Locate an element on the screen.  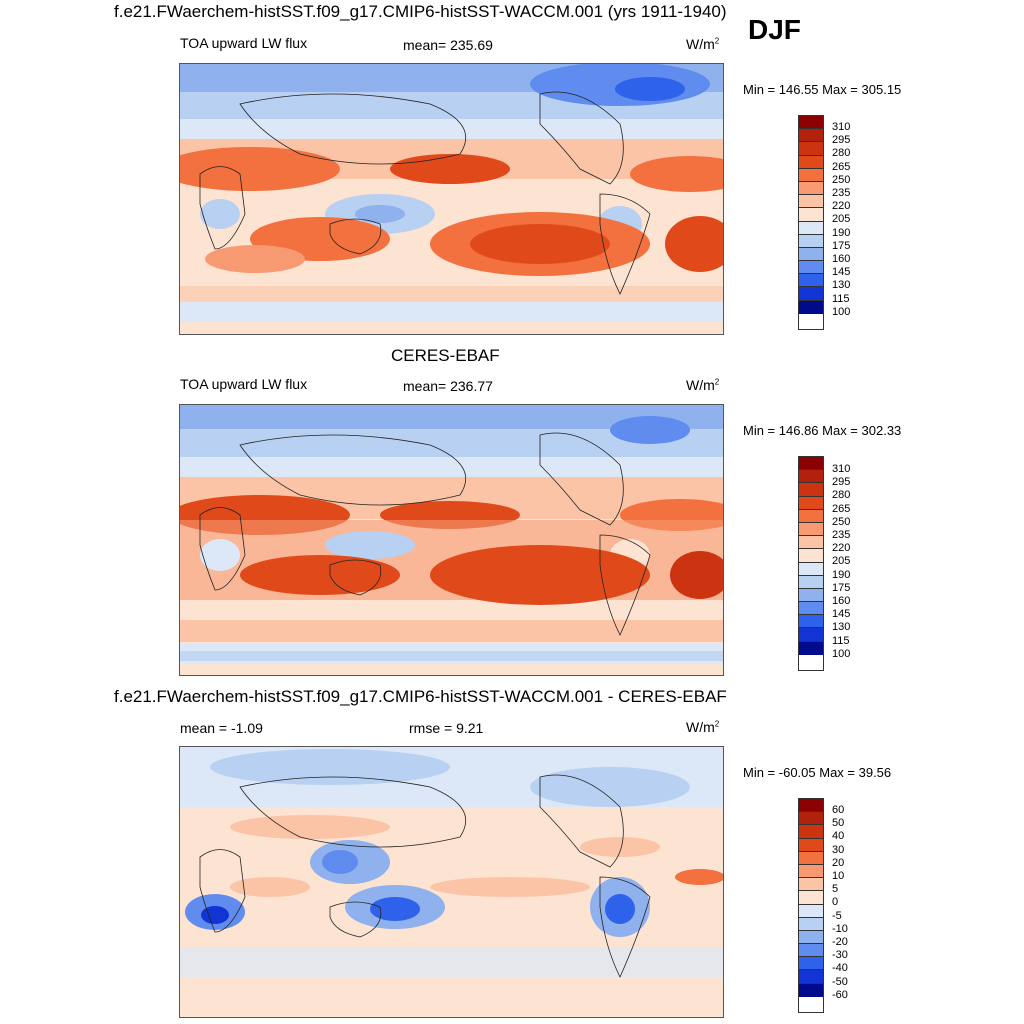
panel1-variable-label: TOA upward LW flux is located at coordinates (244, 43).